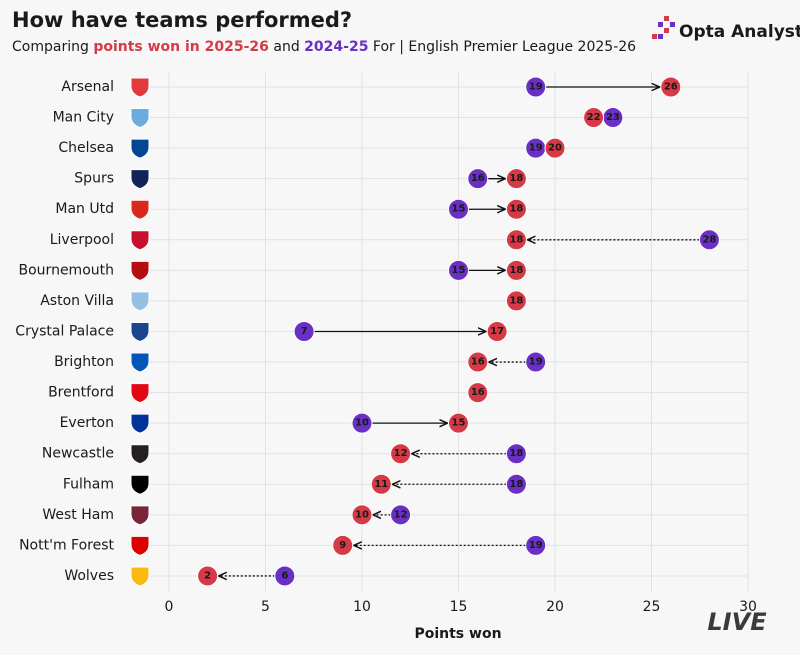  I want to click on data-label: 20, so click(555, 148).